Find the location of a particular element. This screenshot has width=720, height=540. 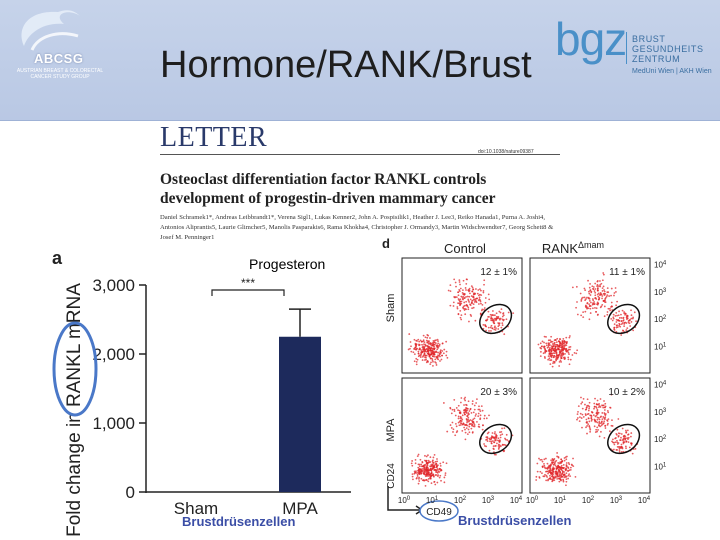

paper-section-label: LETTER is located at coordinates (214, 137).